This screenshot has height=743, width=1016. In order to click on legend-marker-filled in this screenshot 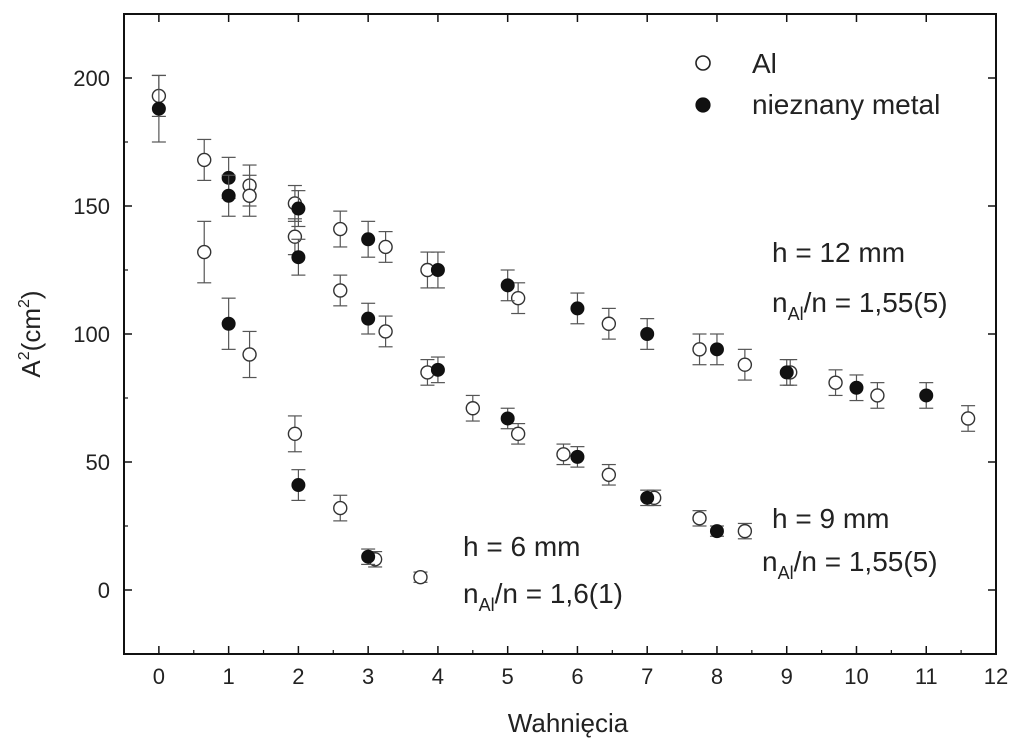, I will do `click(703, 105)`.